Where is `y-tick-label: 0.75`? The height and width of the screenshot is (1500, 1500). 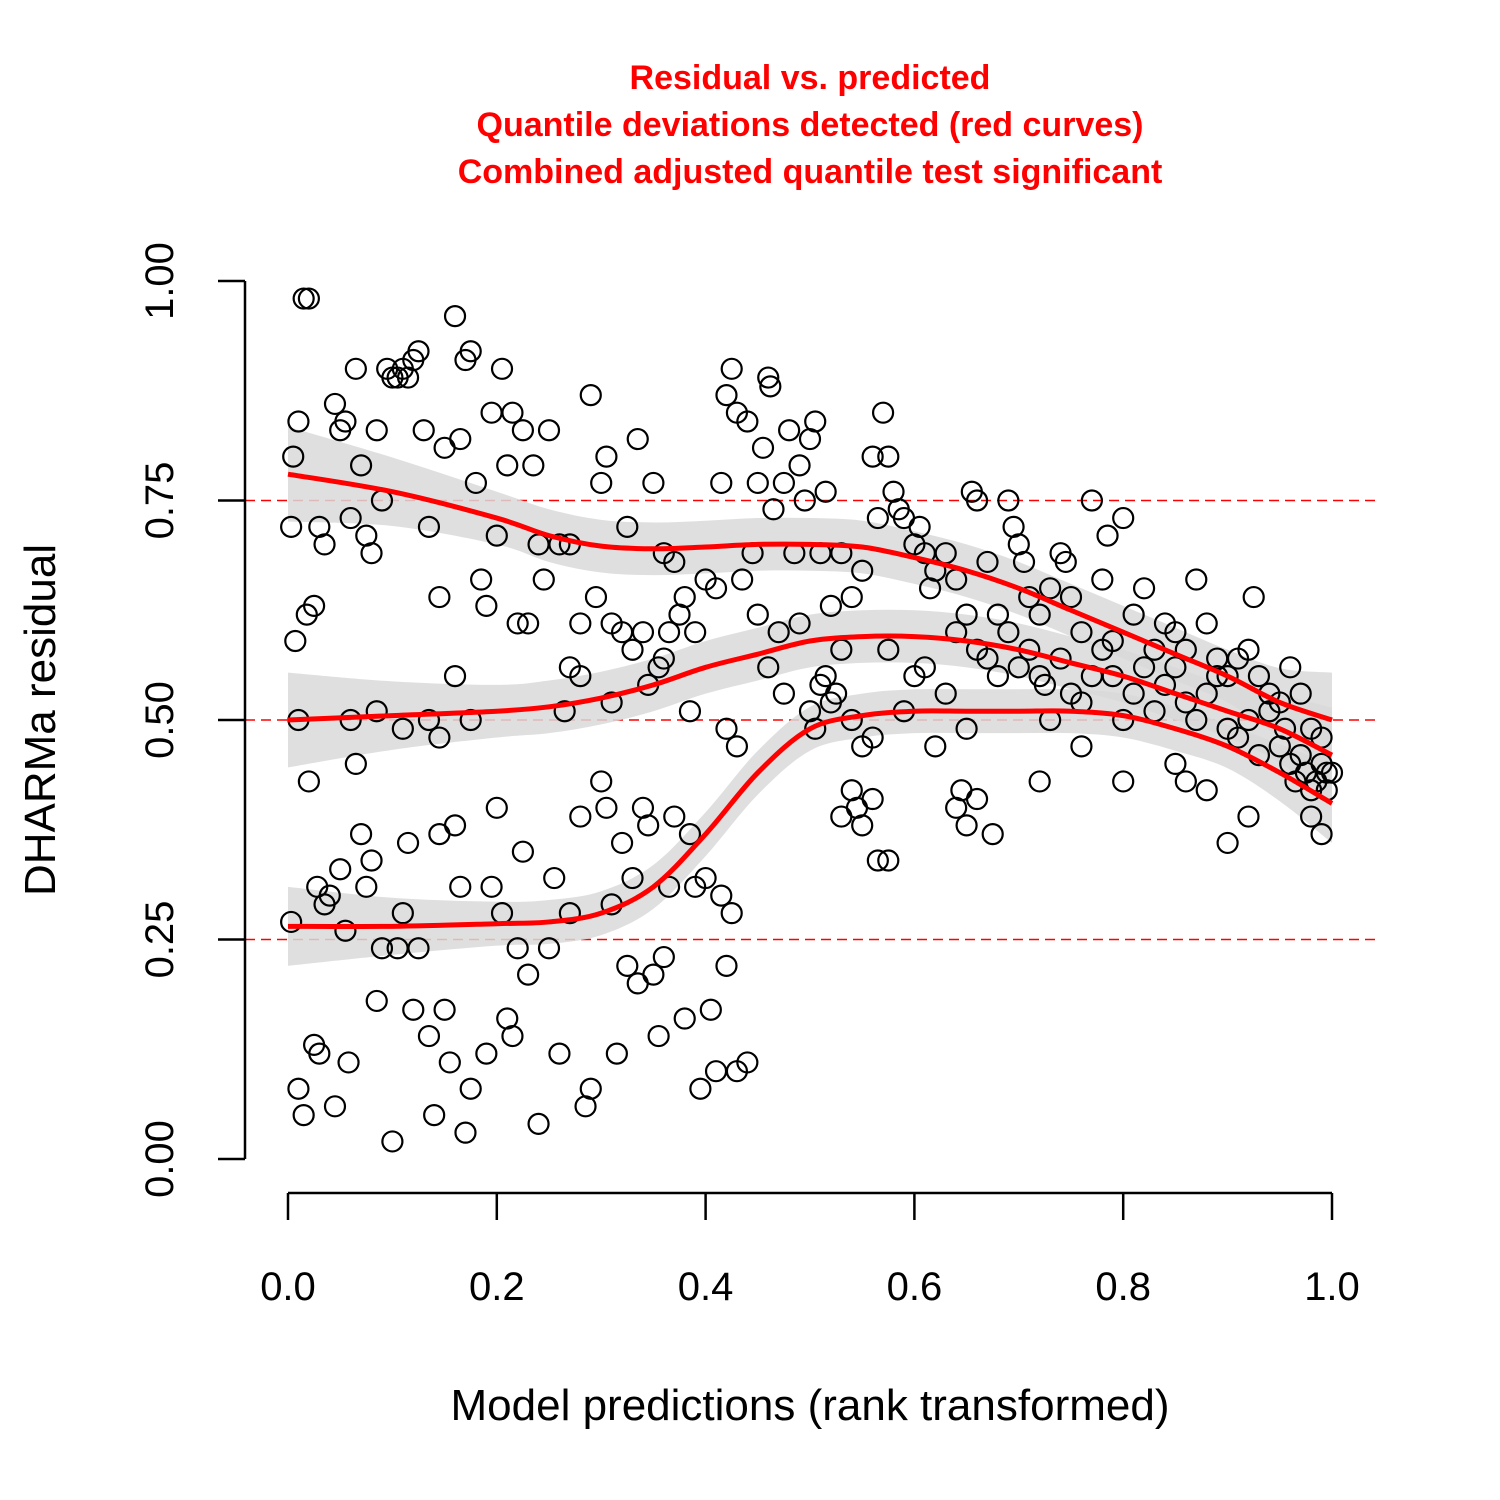 y-tick-label: 0.75 is located at coordinates (160, 501).